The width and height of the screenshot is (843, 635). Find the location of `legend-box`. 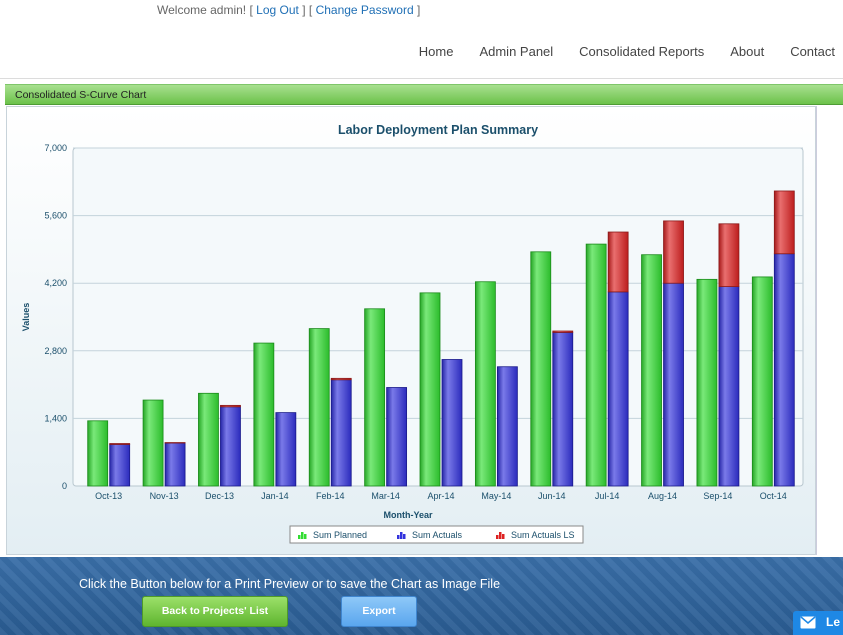

legend-box is located at coordinates (436, 534).